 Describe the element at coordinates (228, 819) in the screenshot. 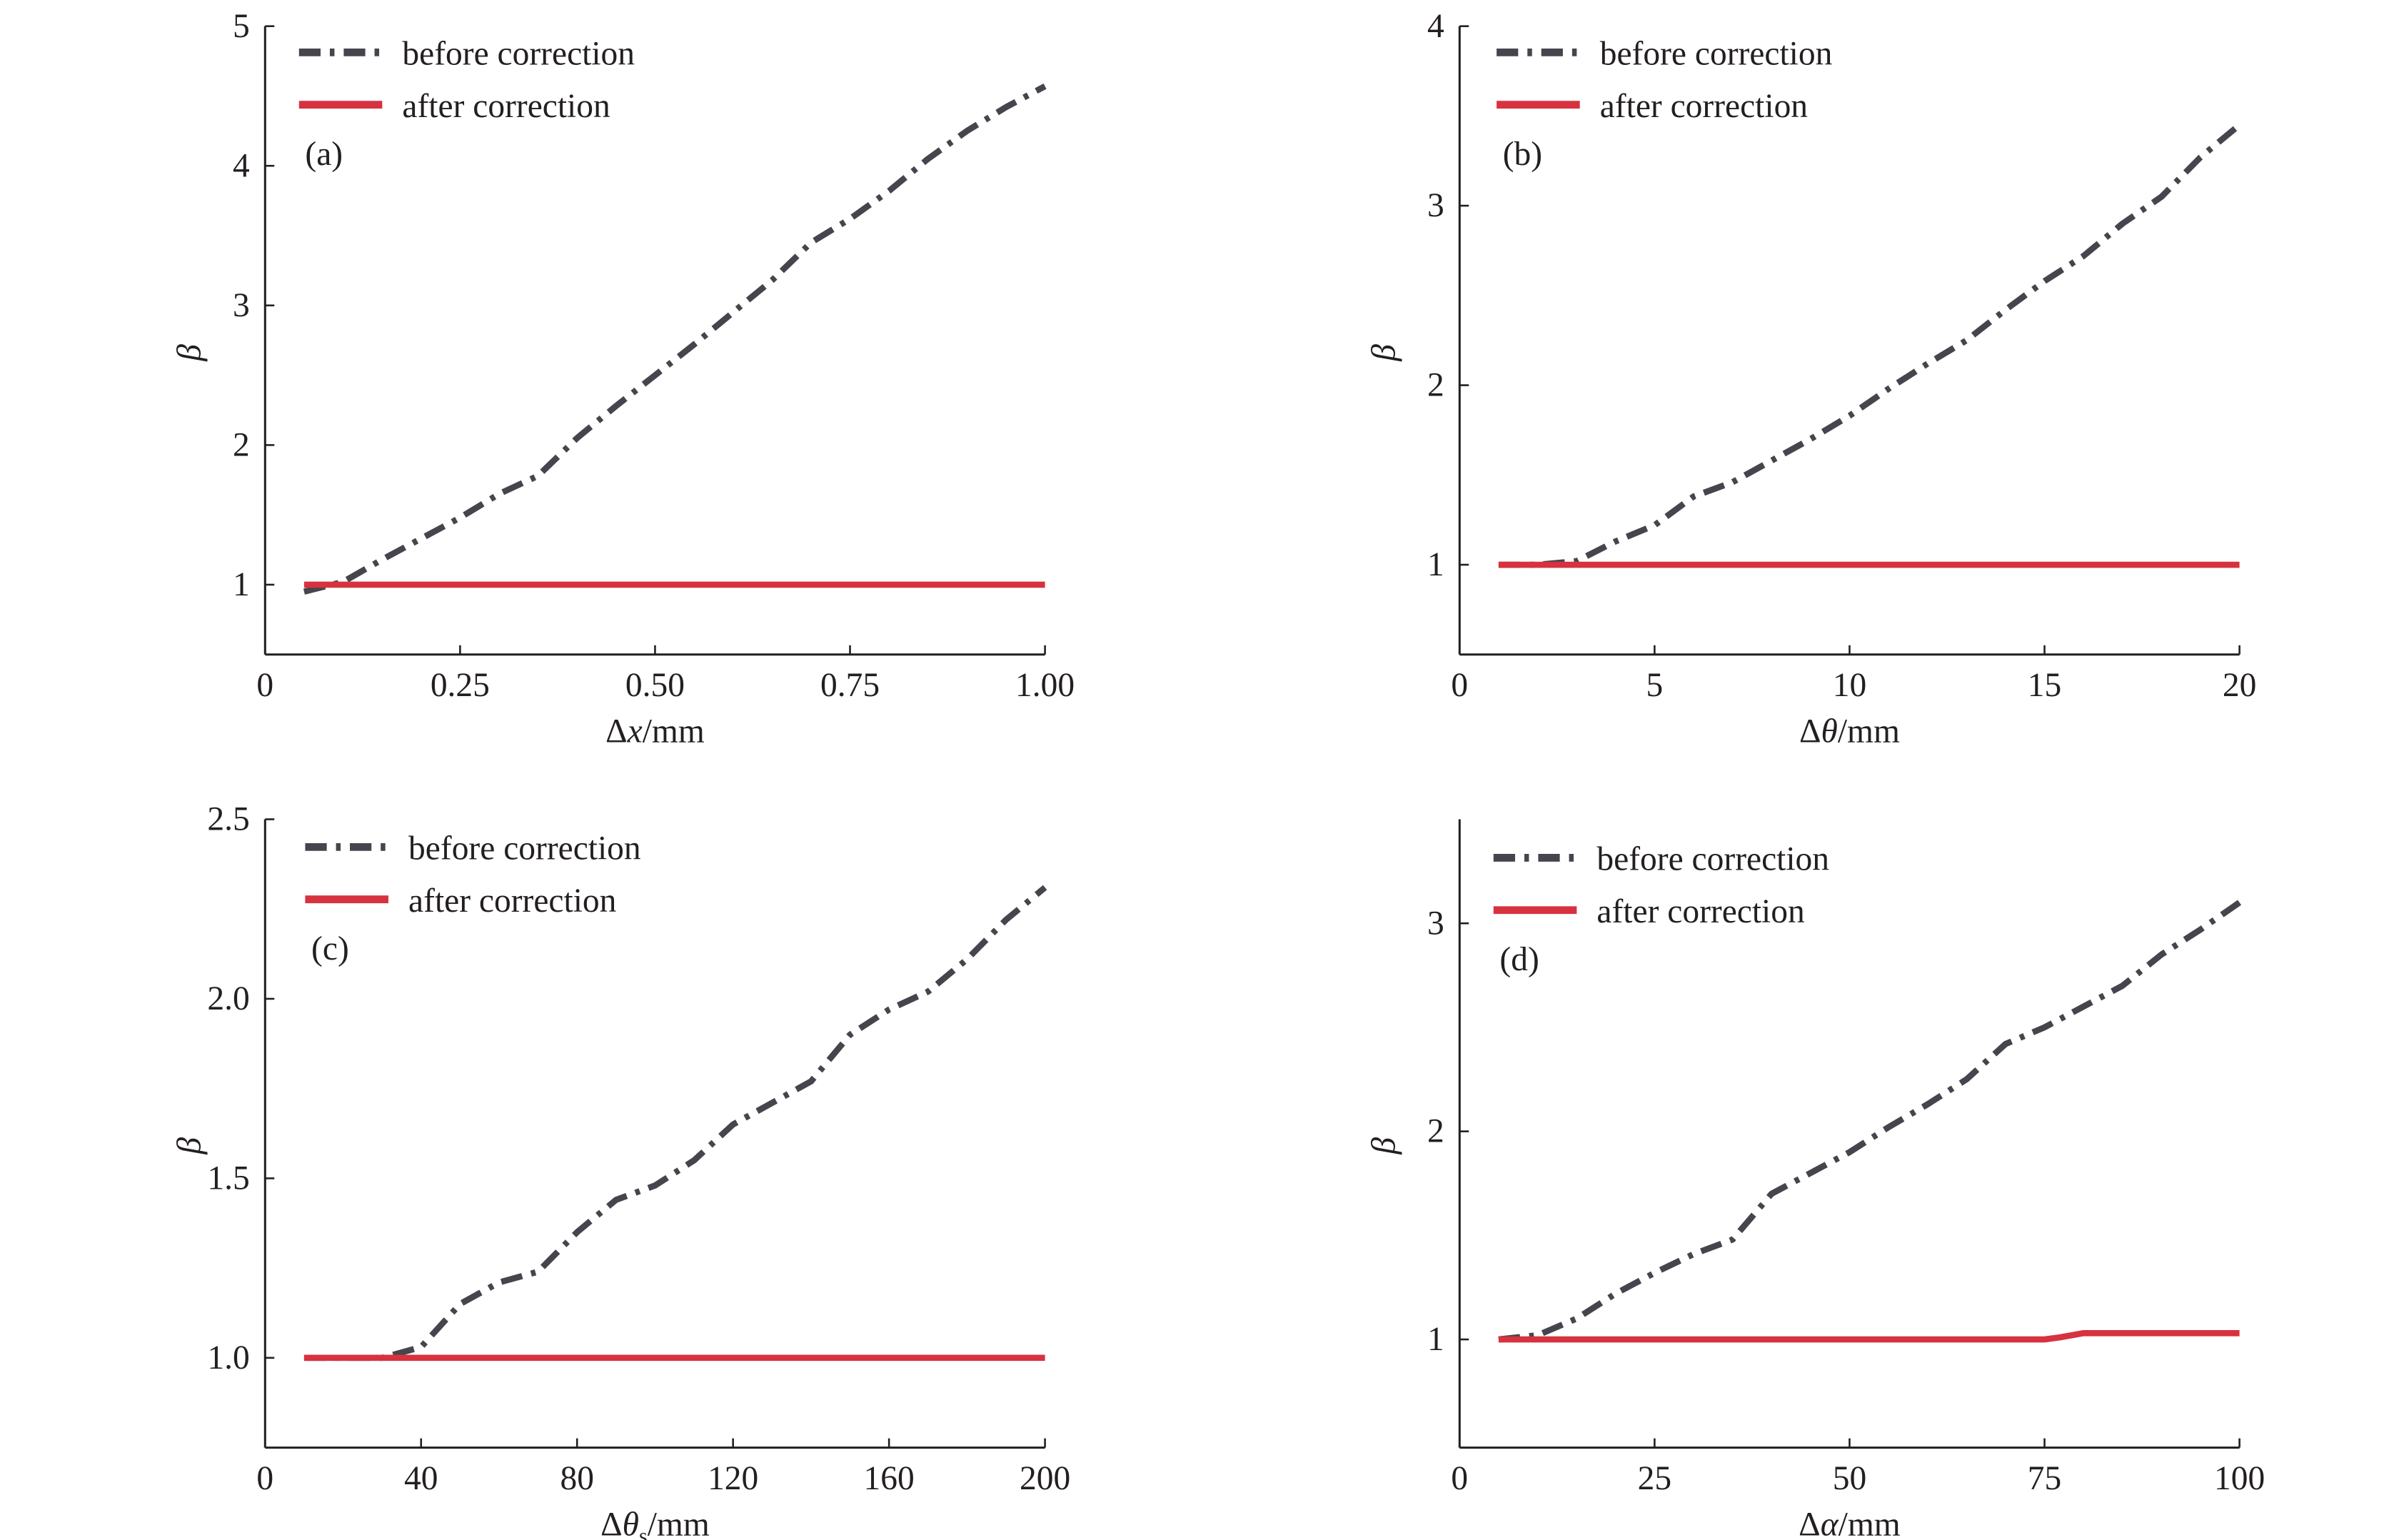

I see `y-tick-label: 2.5` at that location.